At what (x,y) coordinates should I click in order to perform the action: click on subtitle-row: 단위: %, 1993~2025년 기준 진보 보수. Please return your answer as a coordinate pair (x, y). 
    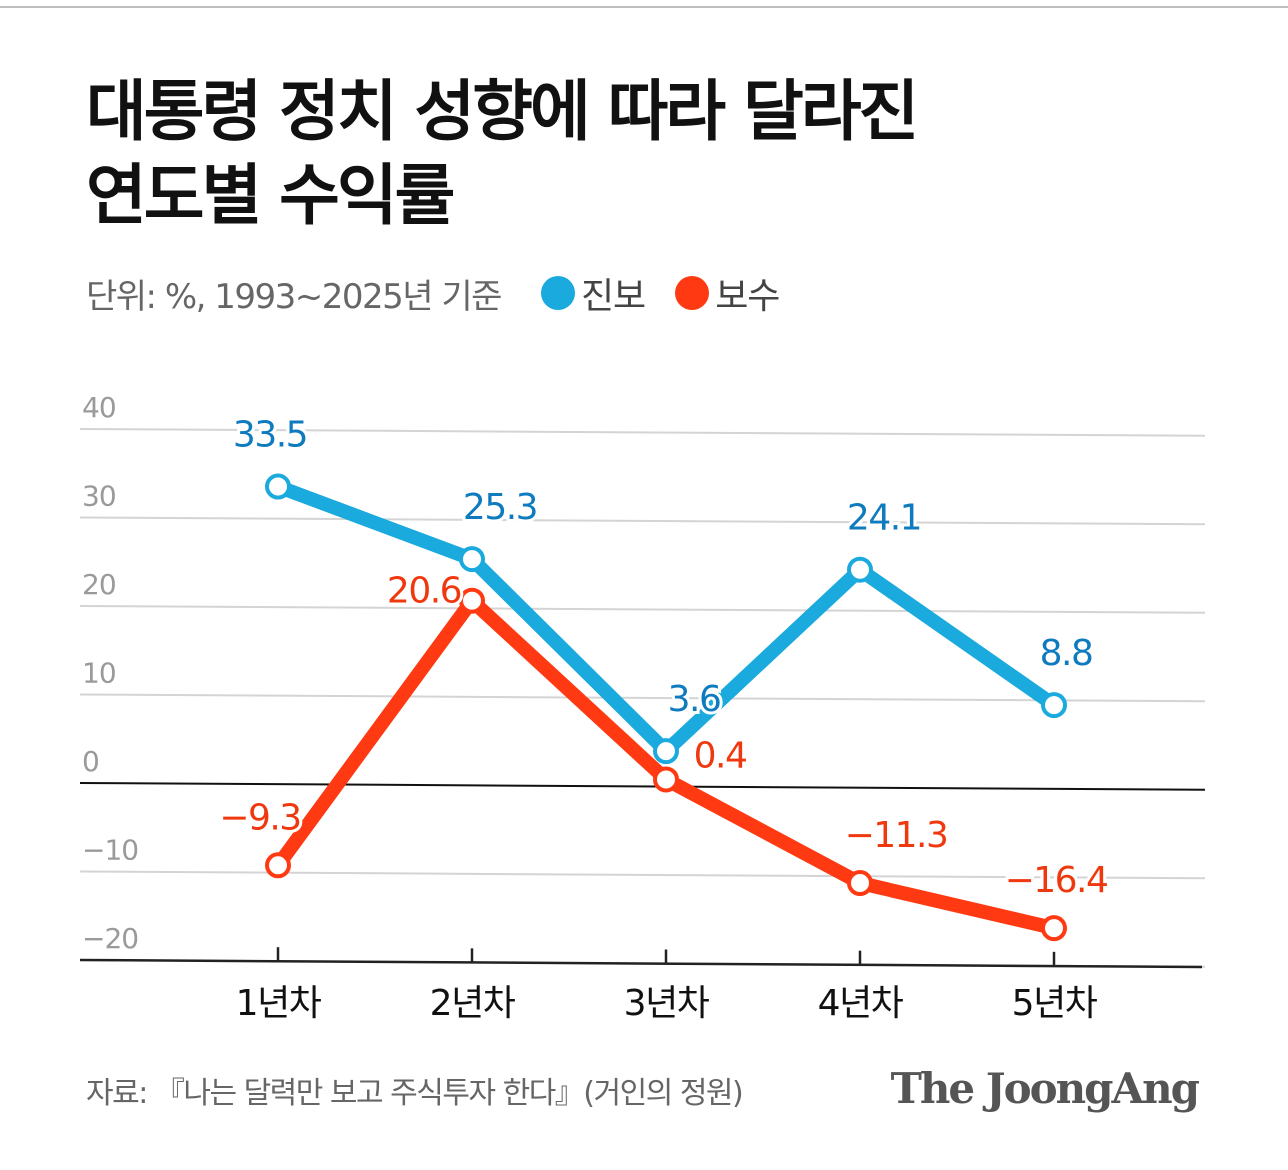
    Looking at the image, I should click on (433, 293).